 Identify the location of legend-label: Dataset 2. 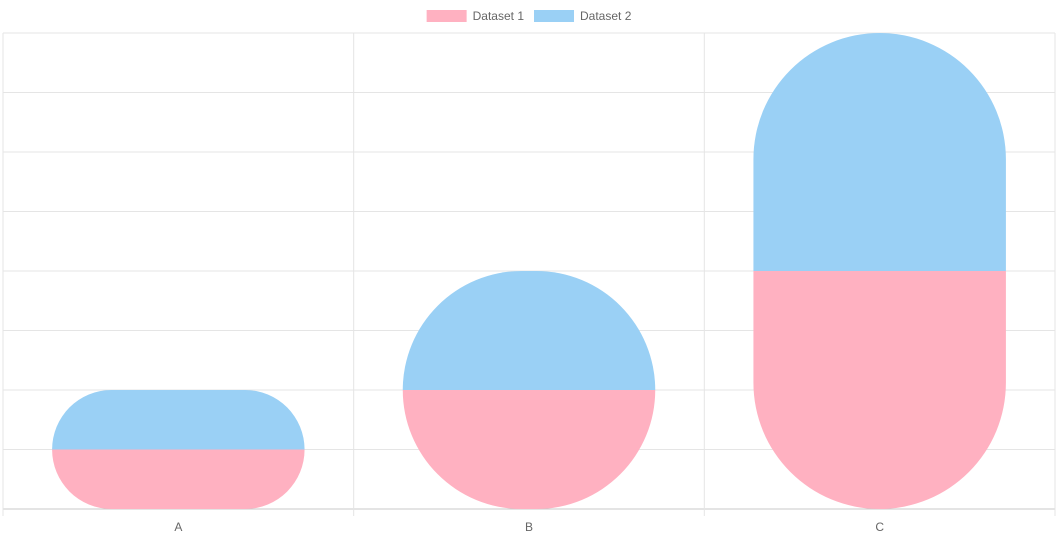
(606, 16).